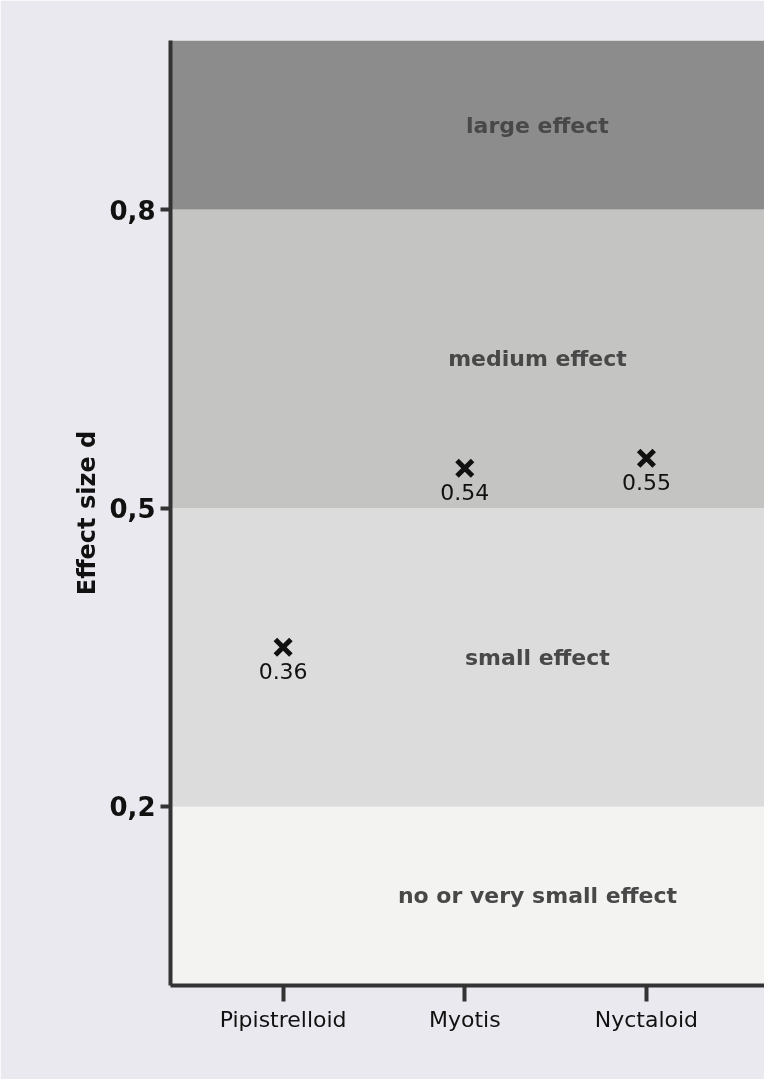  I want to click on y-tick-label: 0,5, so click(132, 509).